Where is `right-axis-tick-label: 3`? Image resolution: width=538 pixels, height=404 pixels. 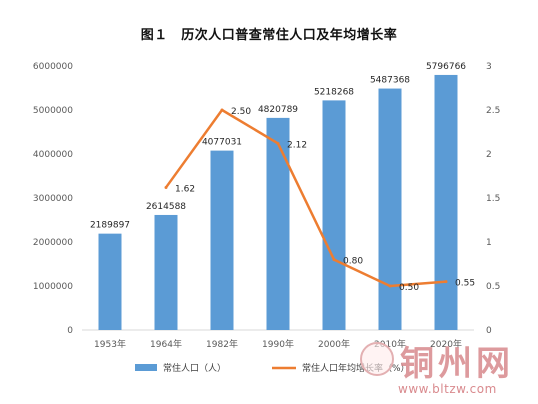 right-axis-tick-label: 3 is located at coordinates (489, 67).